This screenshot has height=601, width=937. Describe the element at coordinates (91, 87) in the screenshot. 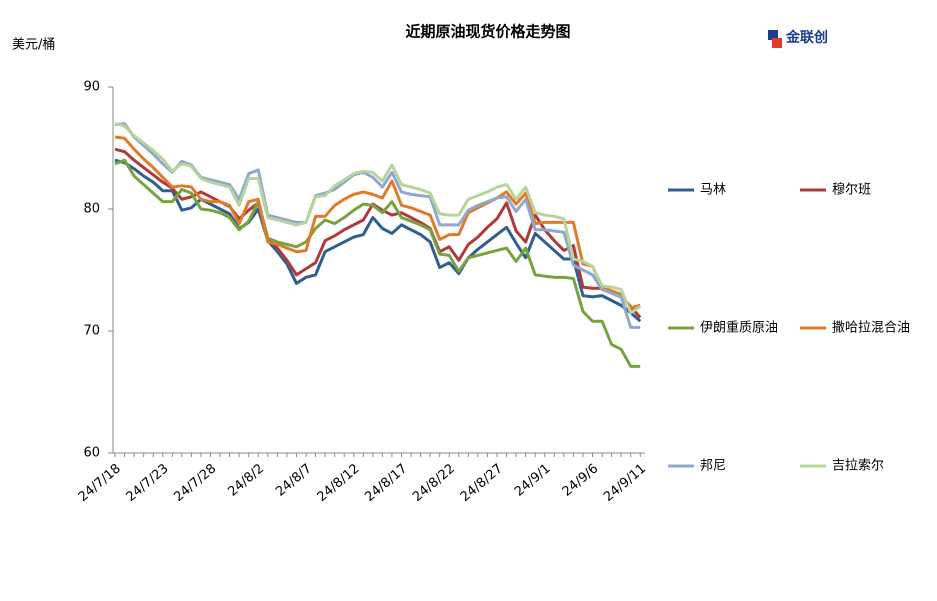

I see `y-tick-label: 90` at that location.